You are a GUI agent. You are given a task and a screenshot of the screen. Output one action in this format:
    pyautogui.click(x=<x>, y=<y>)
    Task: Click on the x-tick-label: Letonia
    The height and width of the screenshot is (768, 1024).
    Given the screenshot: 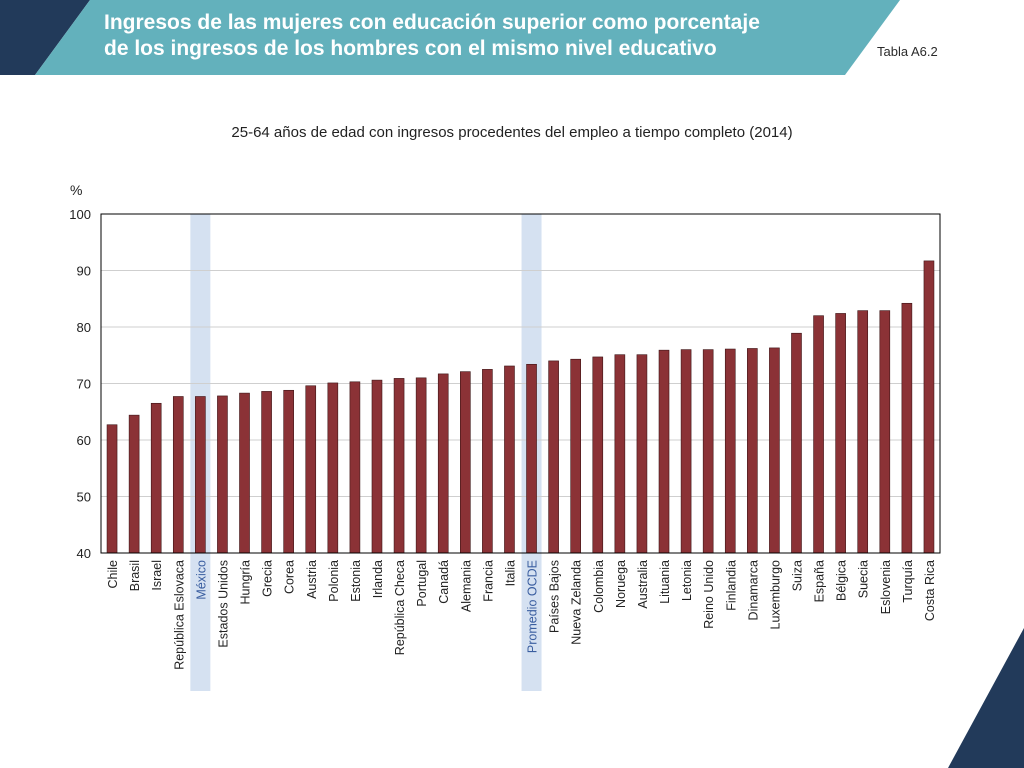 What is the action you would take?
    pyautogui.click(x=687, y=580)
    